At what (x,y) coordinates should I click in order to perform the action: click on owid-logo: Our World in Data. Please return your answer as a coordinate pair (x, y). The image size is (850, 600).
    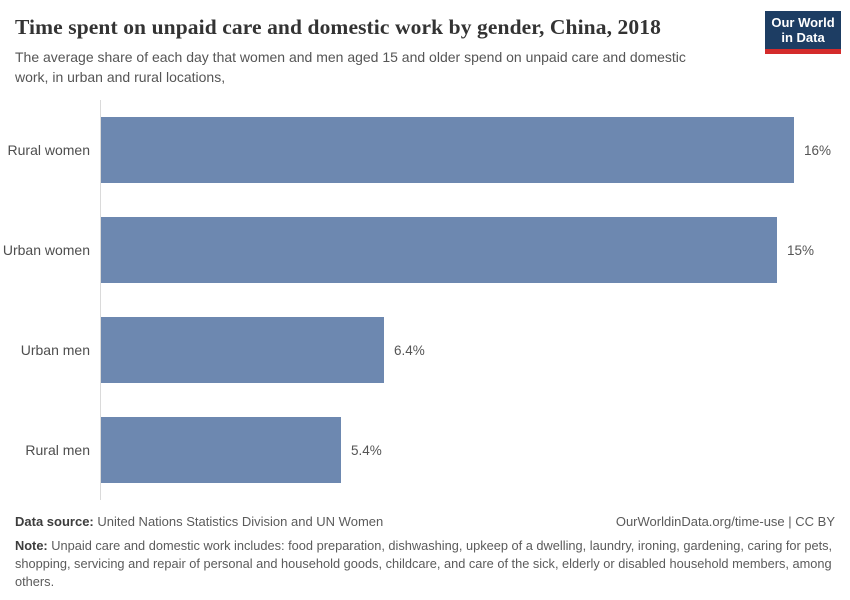
    Looking at the image, I should click on (803, 32).